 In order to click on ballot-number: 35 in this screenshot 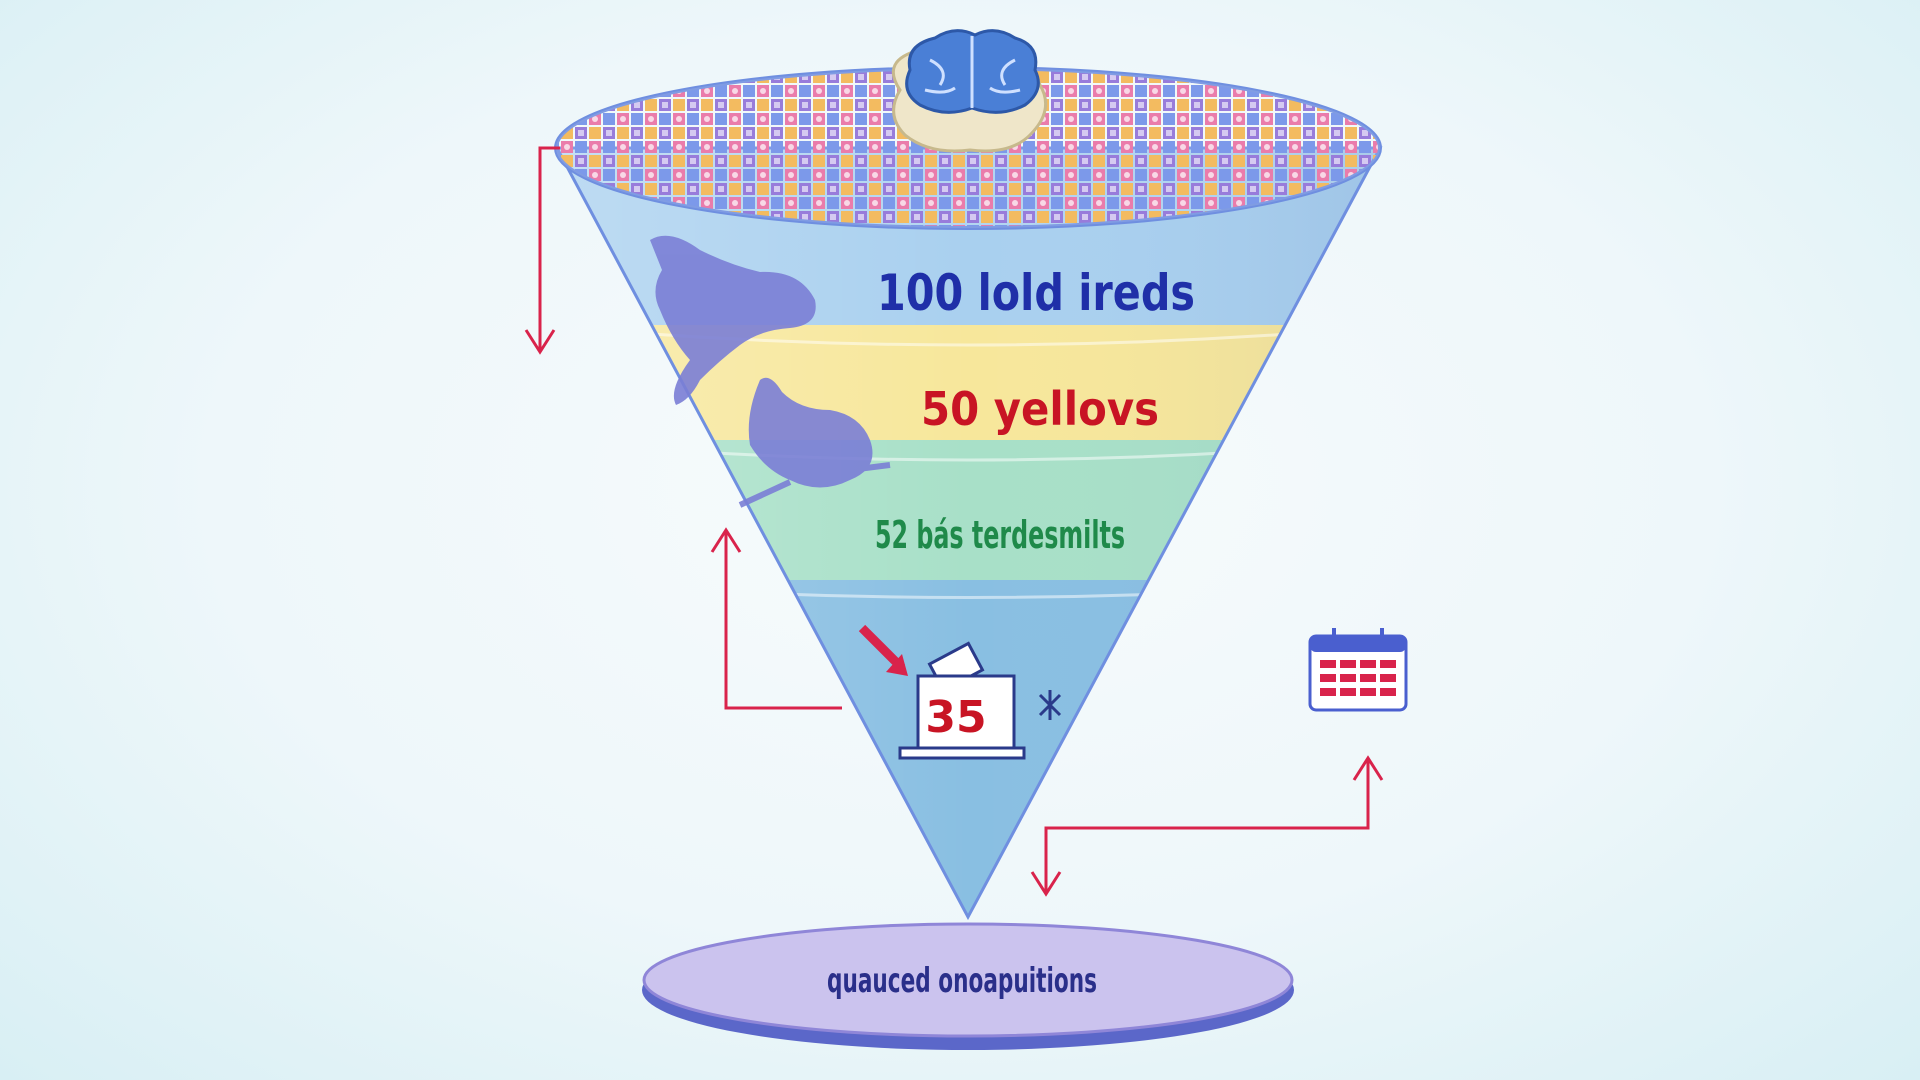, I will do `click(955, 717)`.